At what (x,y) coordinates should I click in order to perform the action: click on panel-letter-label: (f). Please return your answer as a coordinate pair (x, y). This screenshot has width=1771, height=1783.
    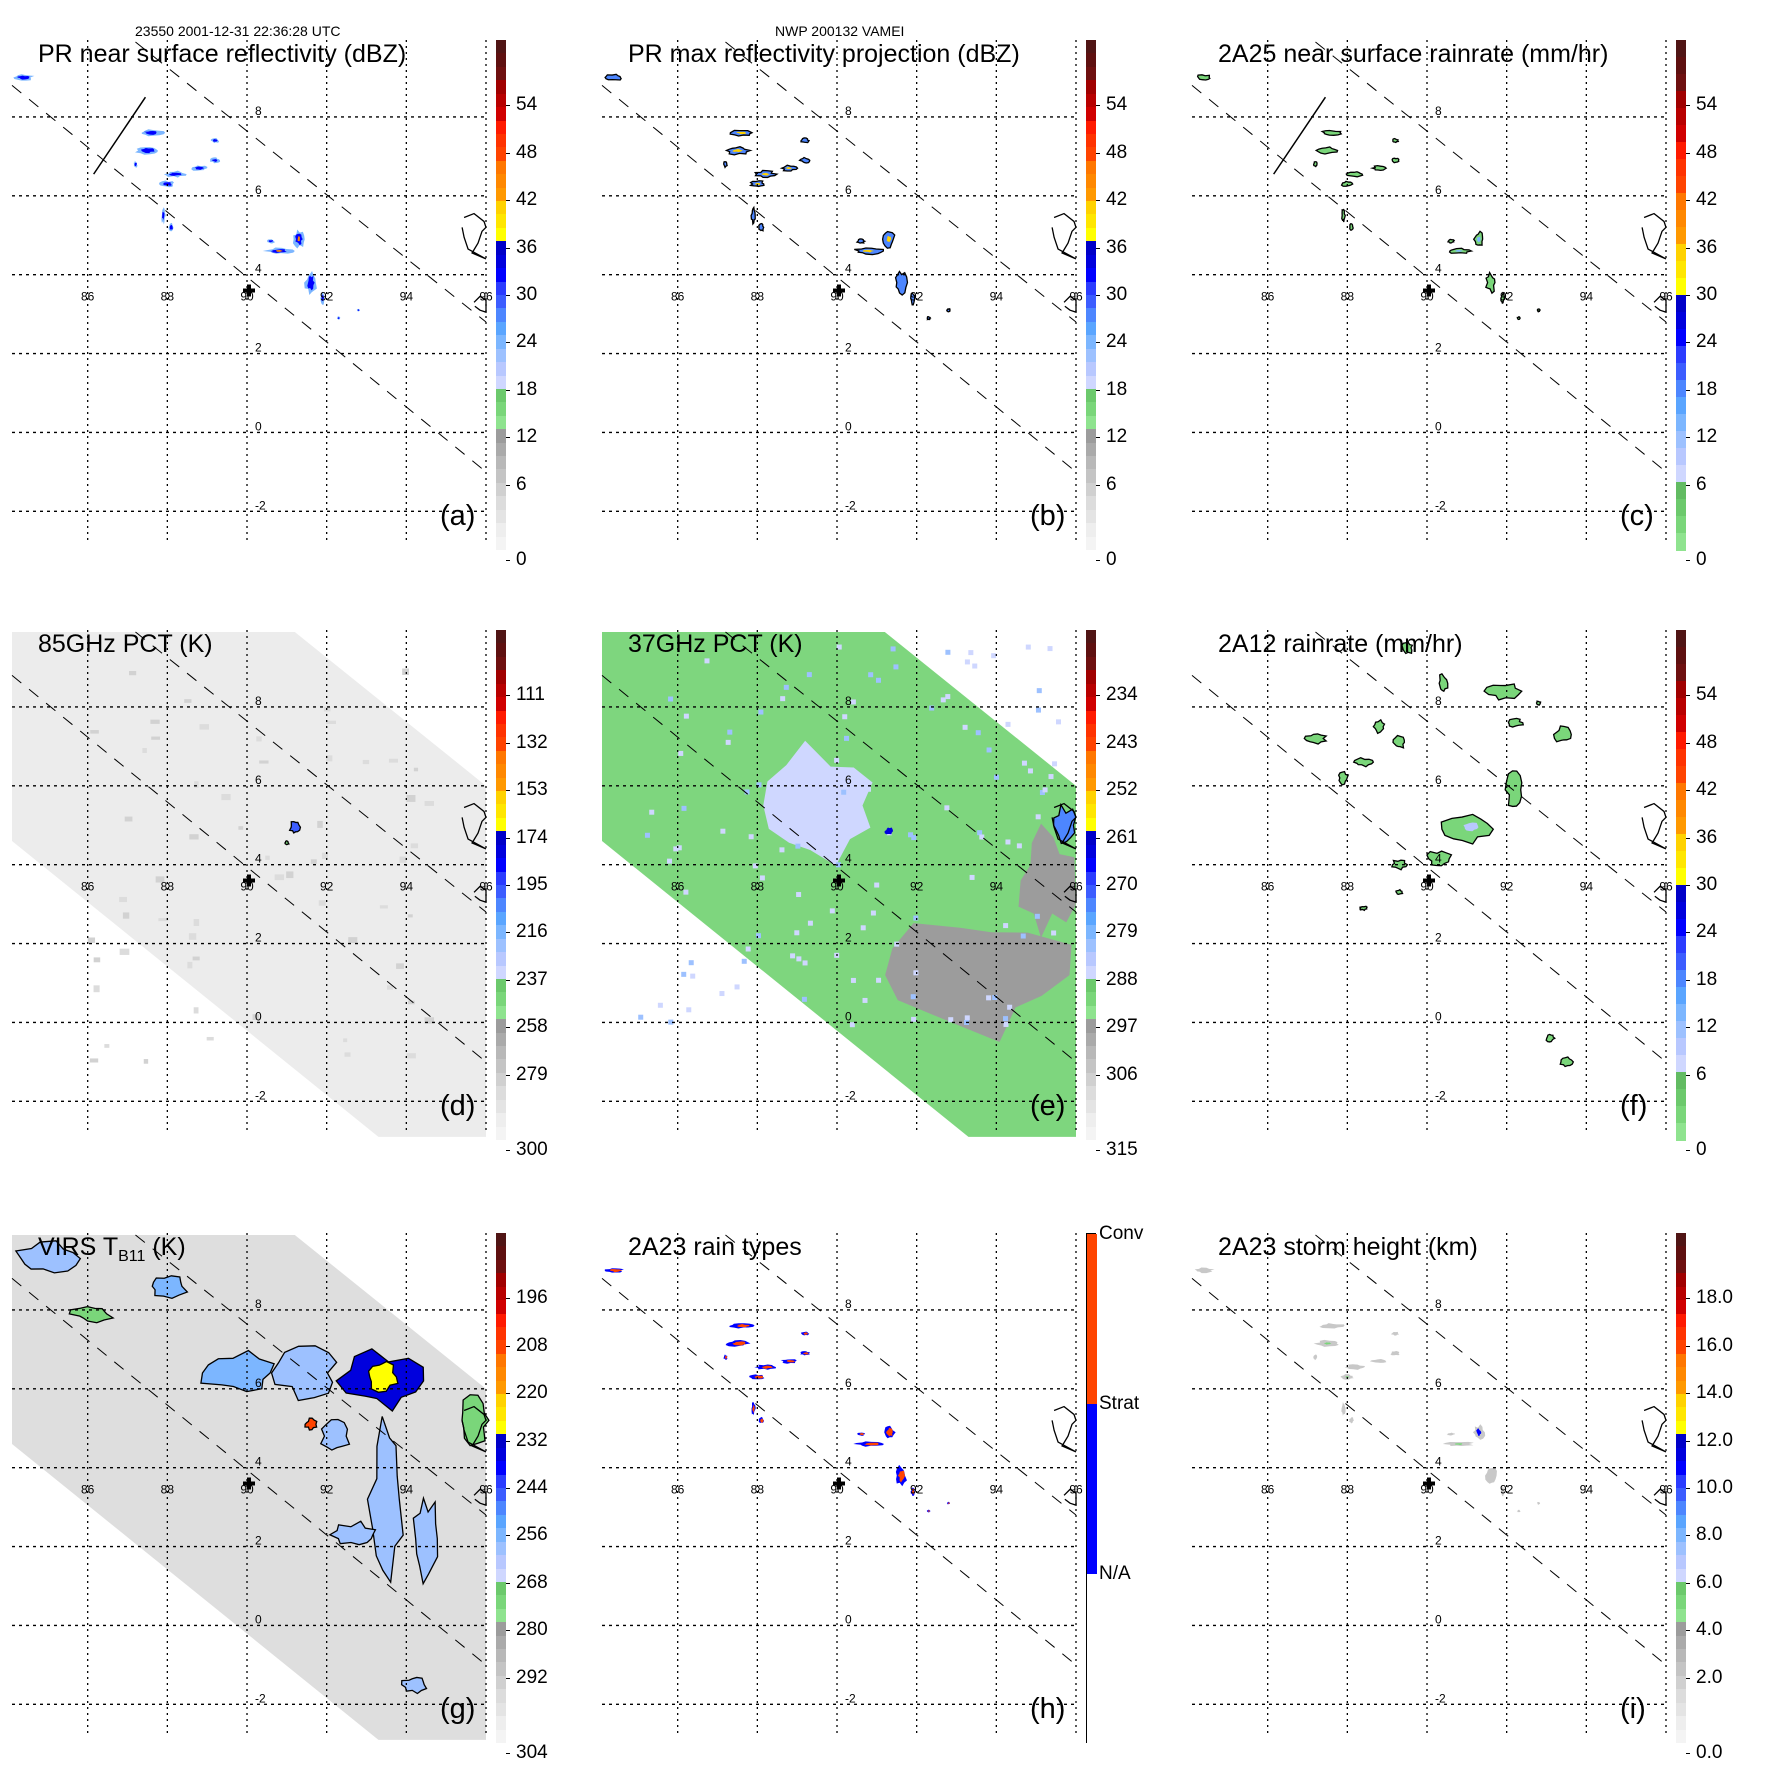
    Looking at the image, I should click on (1634, 1106).